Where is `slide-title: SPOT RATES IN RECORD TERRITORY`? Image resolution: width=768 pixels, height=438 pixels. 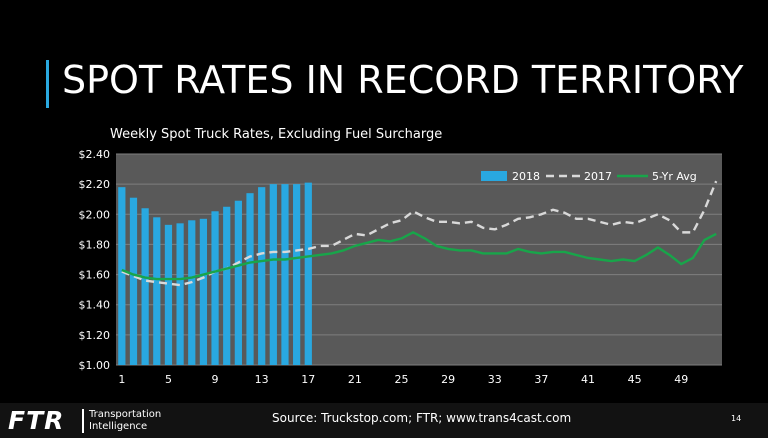
slide-title: SPOT RATES IN RECORD TERRITORY is located at coordinates (403, 80).